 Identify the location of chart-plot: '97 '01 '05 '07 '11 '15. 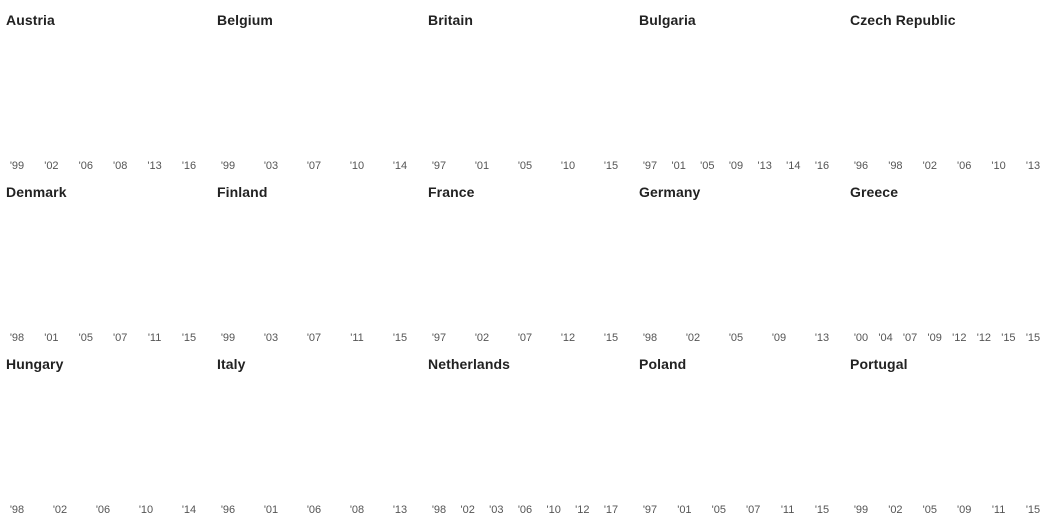
(736, 510).